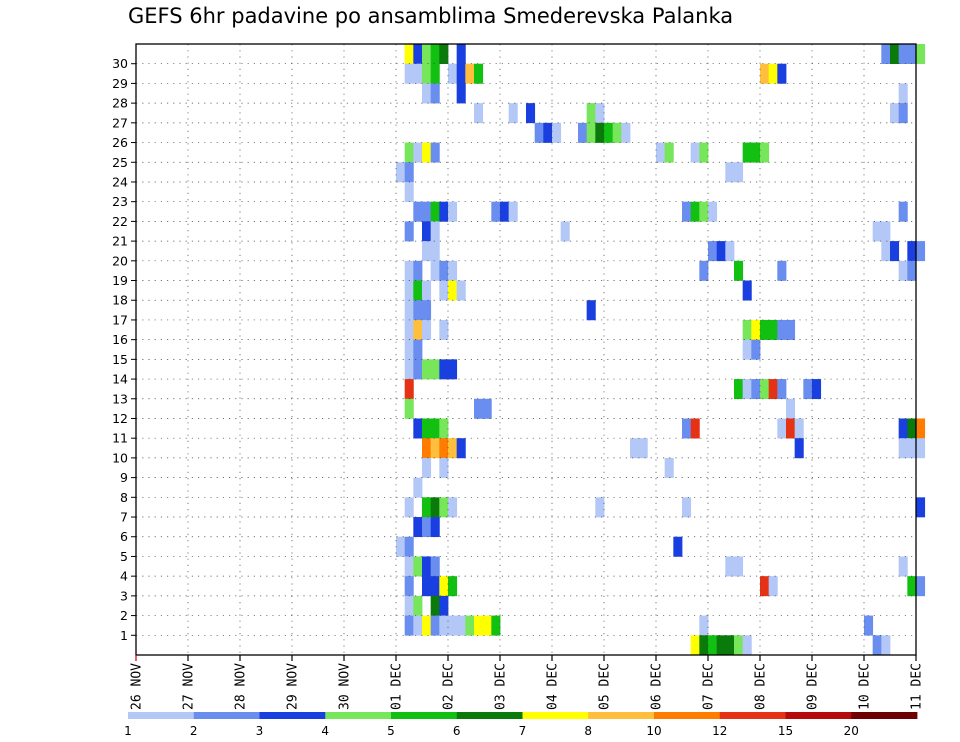 The width and height of the screenshot is (960, 742). What do you see at coordinates (120, 339) in the screenshot?
I see `y-tick-label: 16` at bounding box center [120, 339].